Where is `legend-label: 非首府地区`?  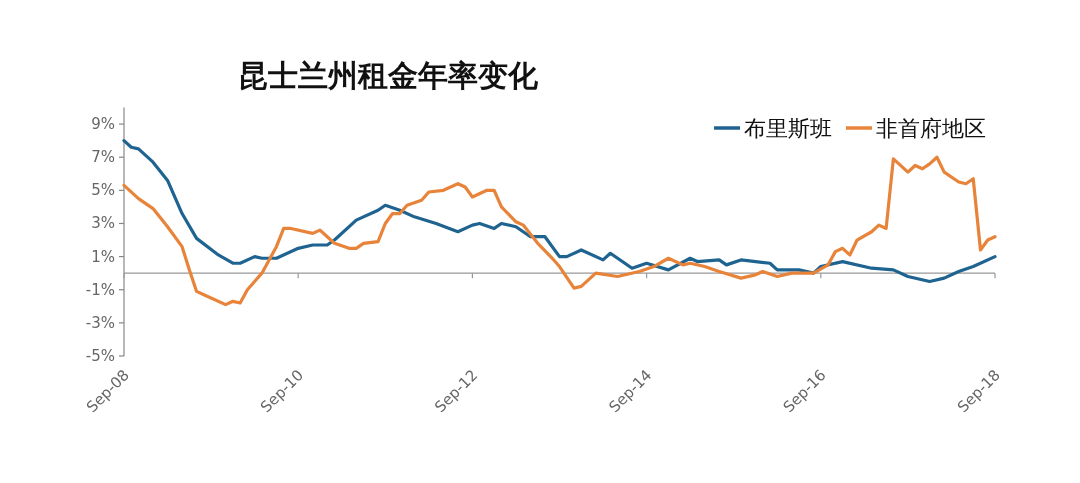
legend-label: 非首府地区 is located at coordinates (931, 128).